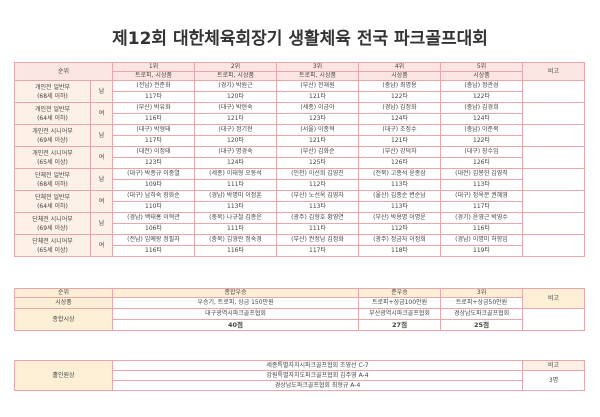 This screenshot has width=600, height=417. I want to click on group-label-text: 개인전 시니어부 (65세 이상), so click(52, 157).